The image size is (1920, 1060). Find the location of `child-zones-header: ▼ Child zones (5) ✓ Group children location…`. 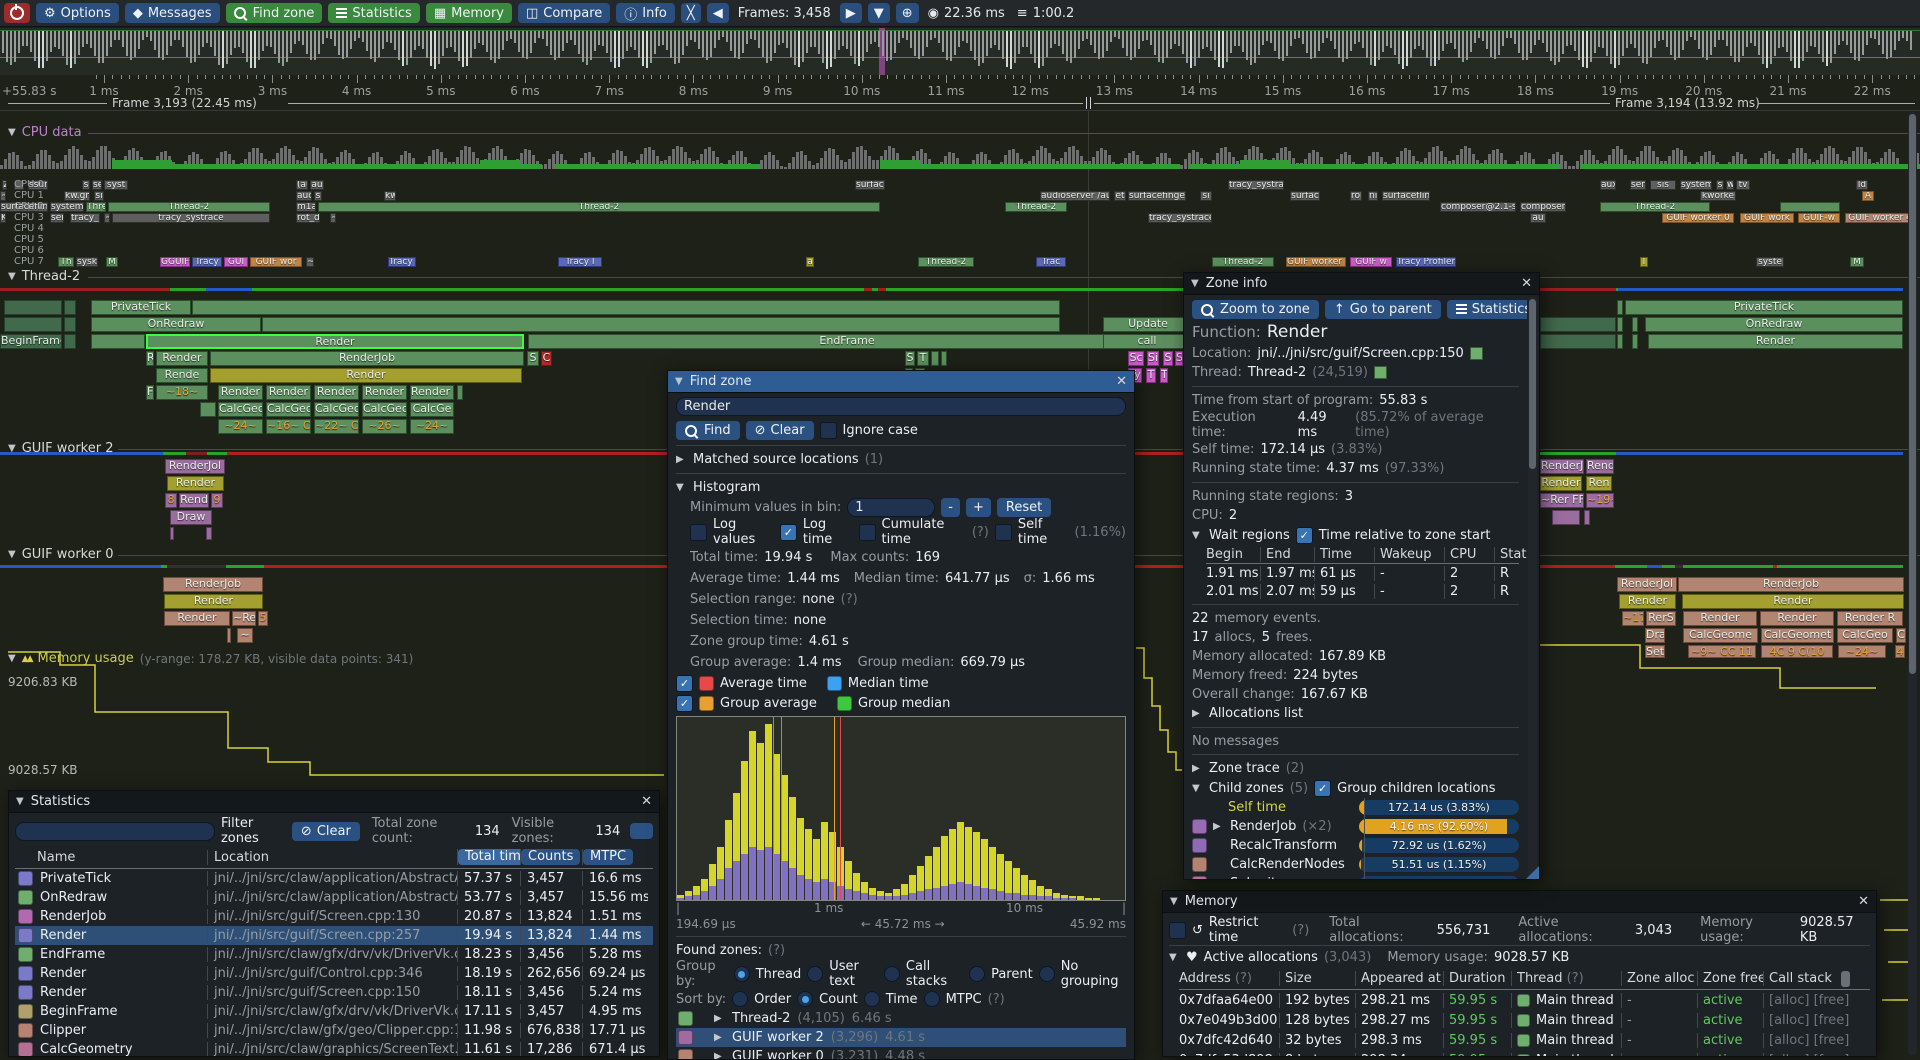

child-zones-header: ▼ Child zones (5) ✓ Group children location… is located at coordinates (1344, 788).